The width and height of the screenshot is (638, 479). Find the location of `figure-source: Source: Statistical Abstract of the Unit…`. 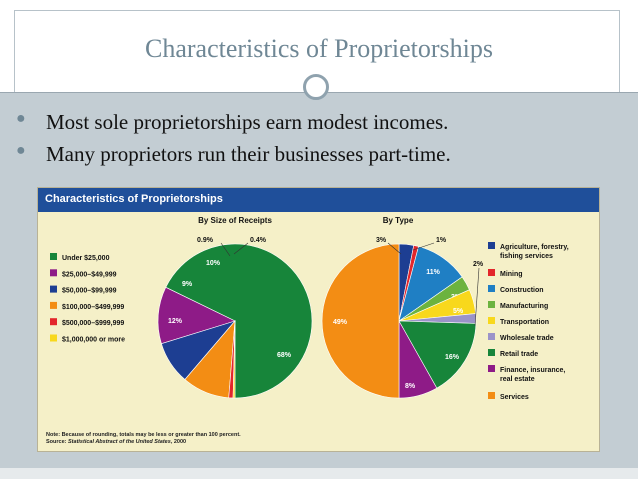

figure-source: Source: Statistical Abstract of the Unit… is located at coordinates (116, 442).